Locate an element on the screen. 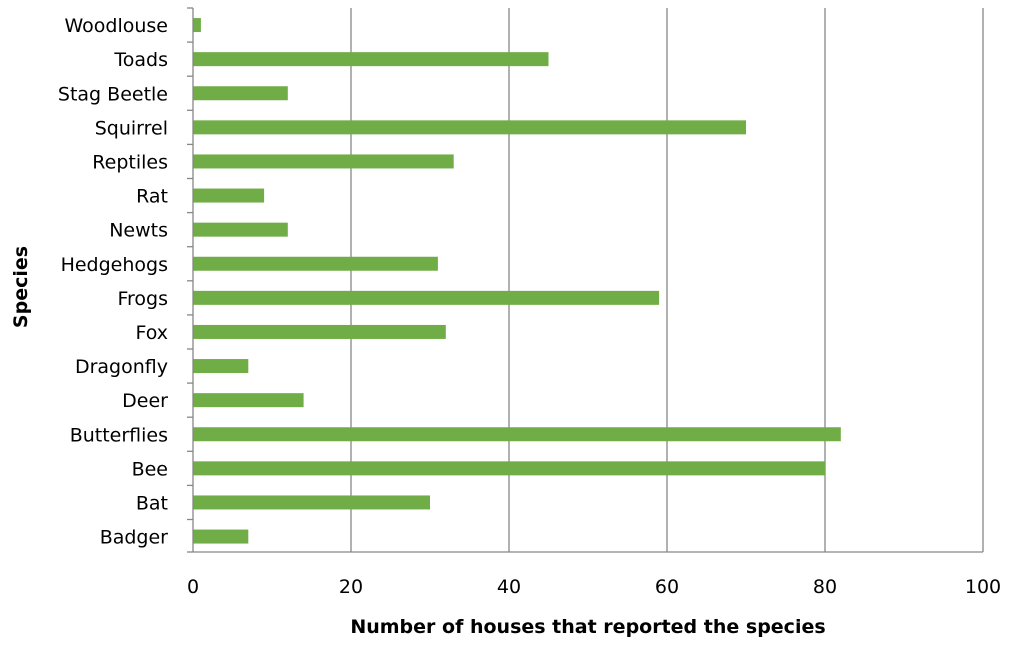 The height and width of the screenshot is (648, 1010). y-axis-title: Species is located at coordinates (21, 287).